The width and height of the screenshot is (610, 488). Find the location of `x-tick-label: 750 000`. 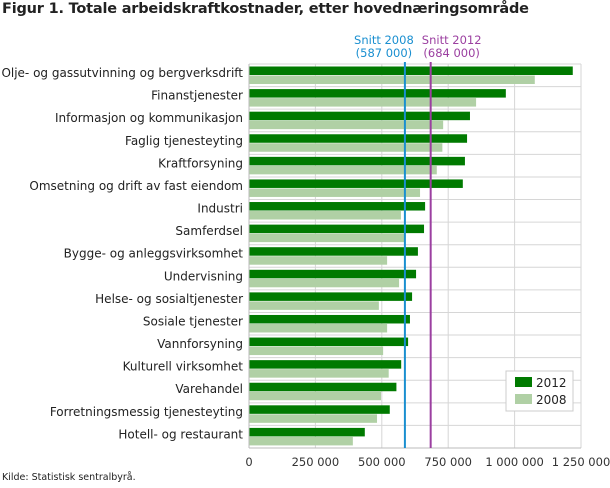

x-tick-label: 750 000 is located at coordinates (448, 462).